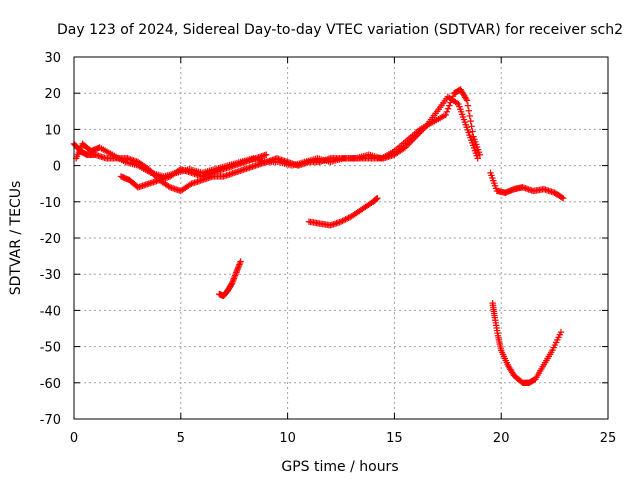 This screenshot has height=480, width=640. What do you see at coordinates (57, 167) in the screenshot?
I see `y-tick-label: 0` at bounding box center [57, 167].